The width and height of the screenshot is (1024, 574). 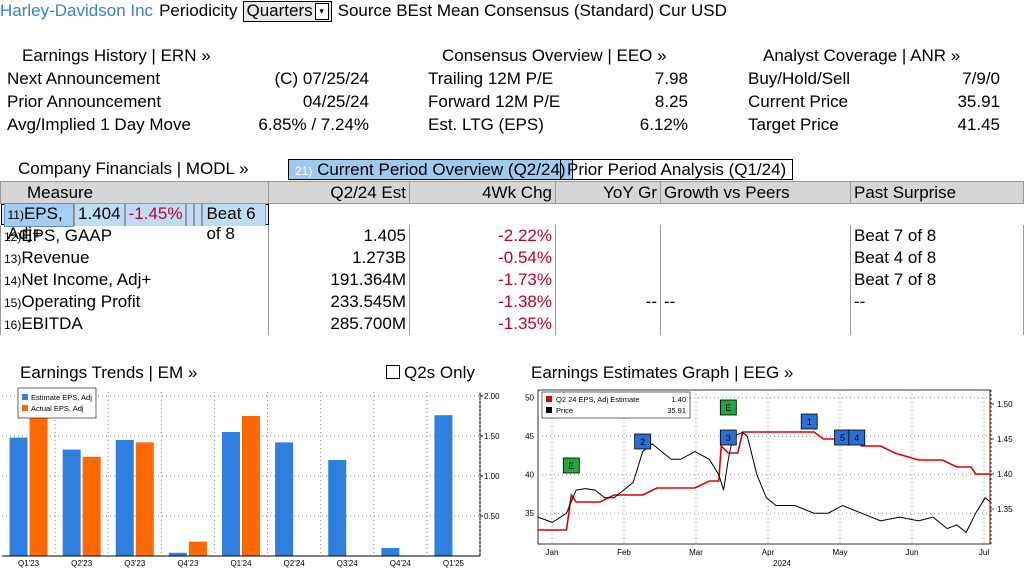 I want to click on q2s-only-checkbox: Q2s Only, so click(x=430, y=373).